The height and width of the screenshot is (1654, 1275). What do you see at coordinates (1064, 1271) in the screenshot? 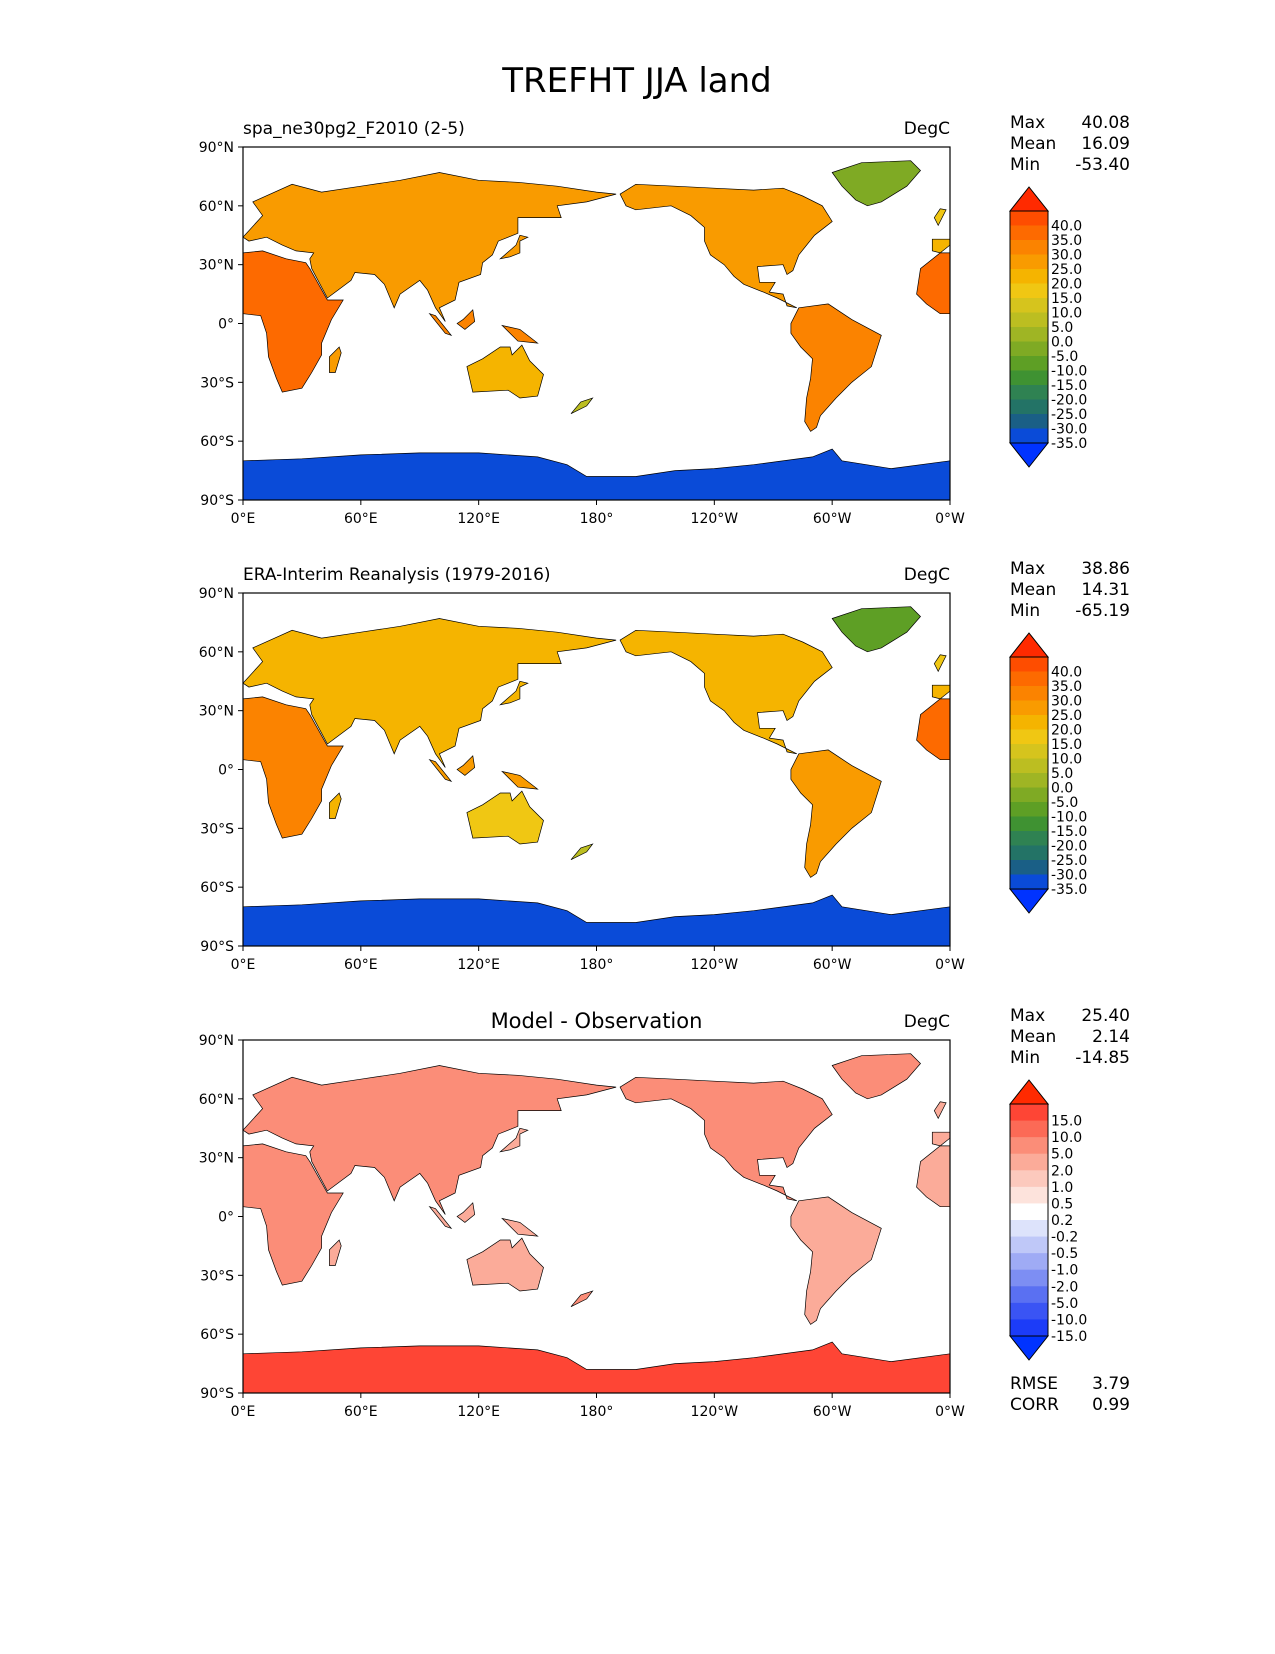
I see `colorbar-level: -1.0` at bounding box center [1064, 1271].